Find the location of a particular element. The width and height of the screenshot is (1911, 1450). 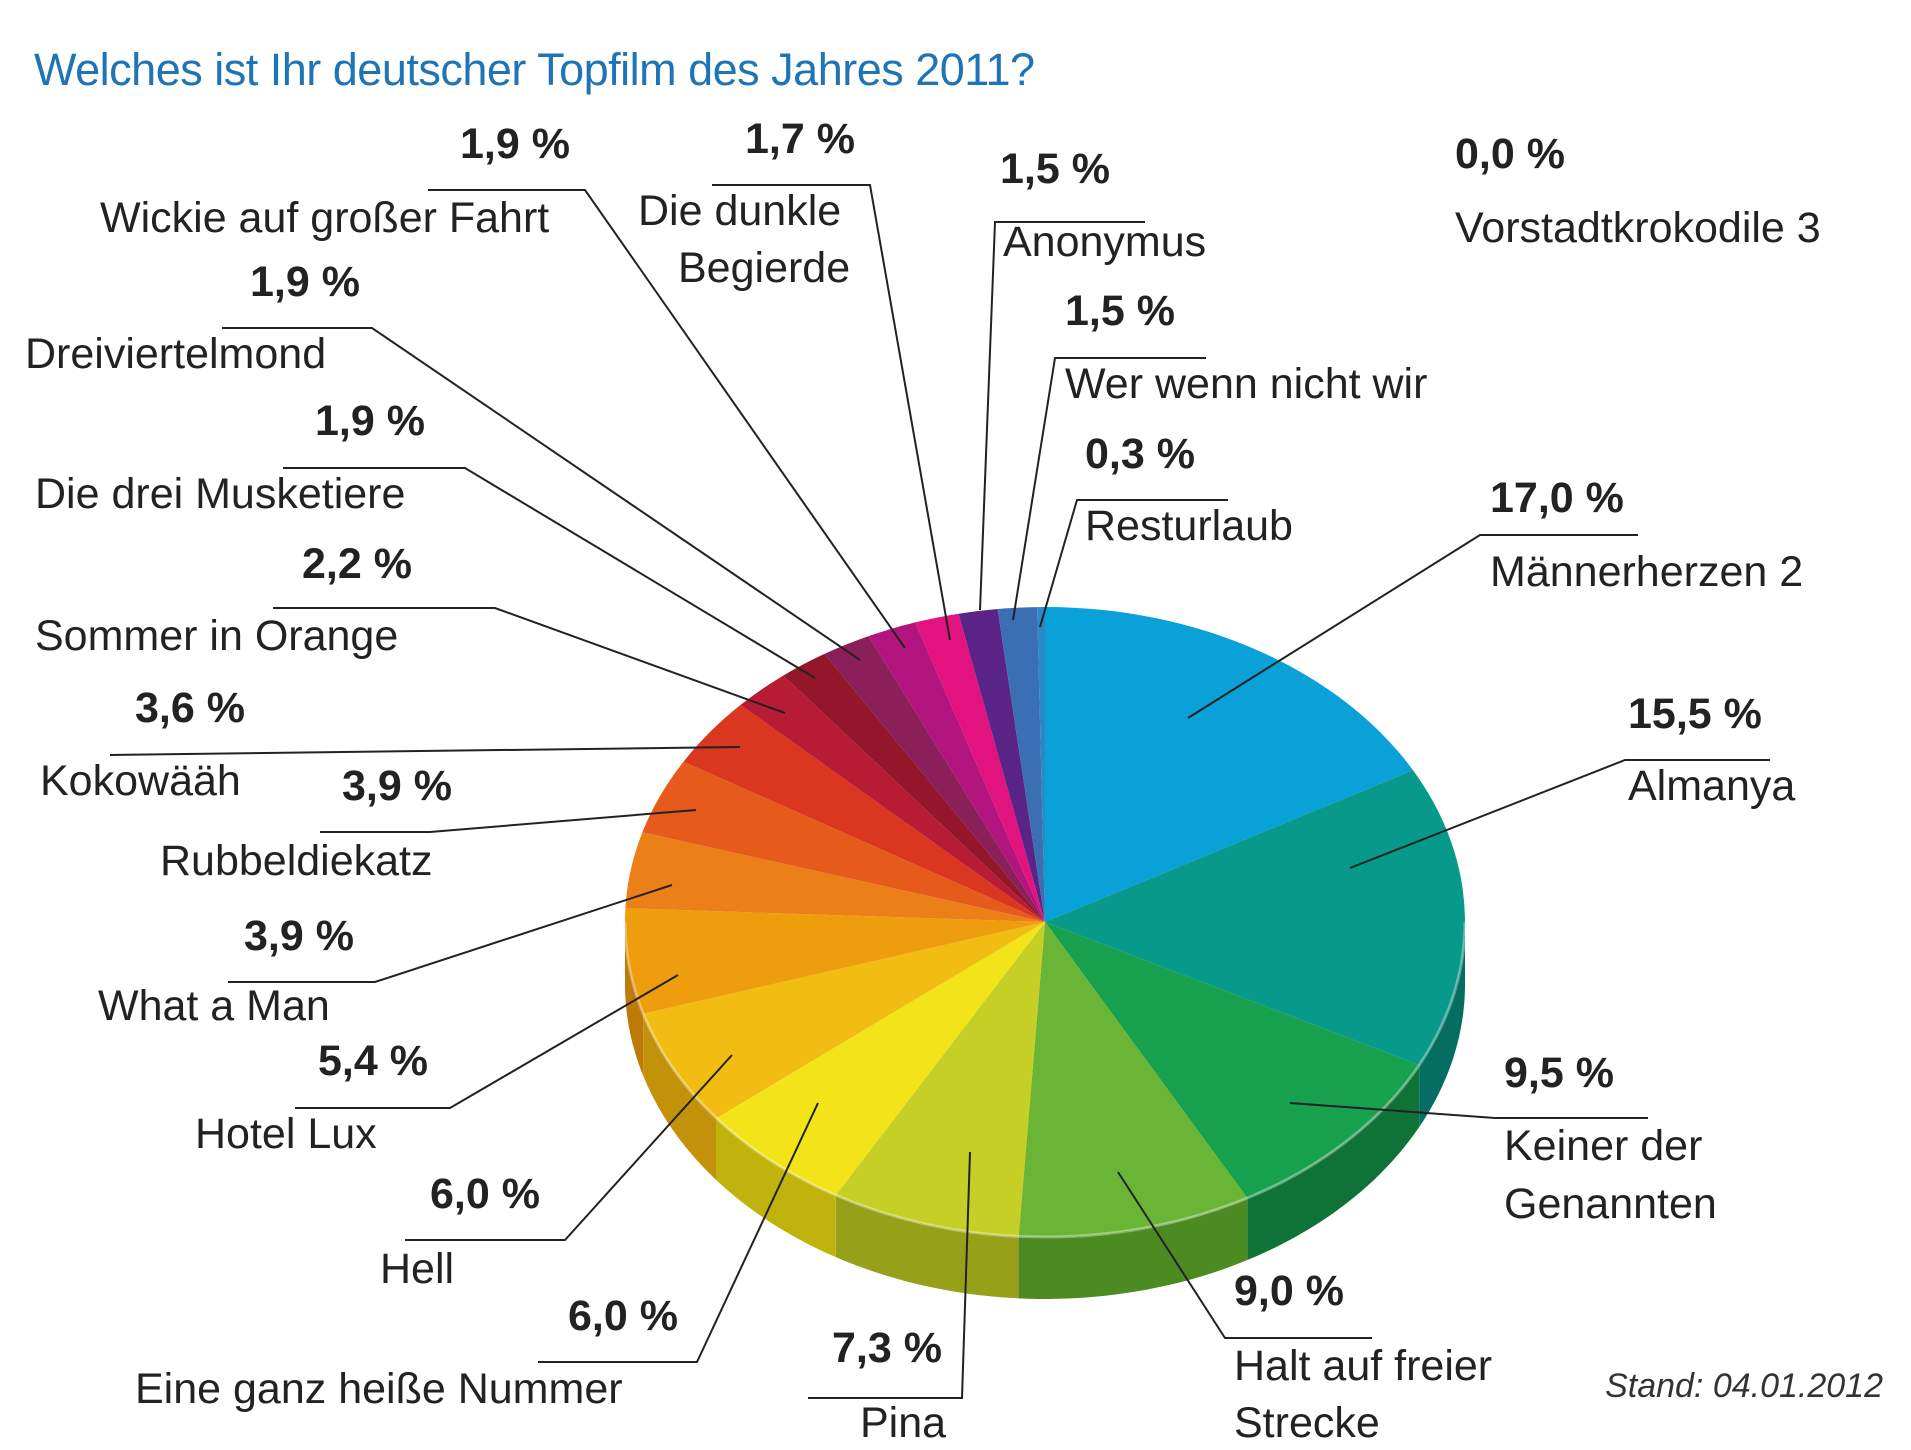

pie-sides is located at coordinates (1045, 1110).